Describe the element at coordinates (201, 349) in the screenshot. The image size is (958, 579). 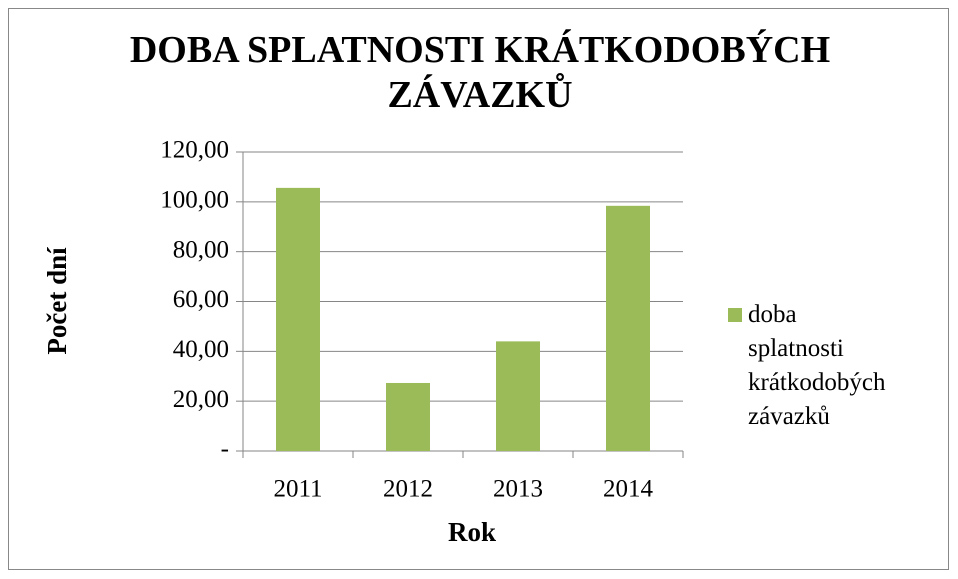
I see `y-tick-label: 40,00` at that location.